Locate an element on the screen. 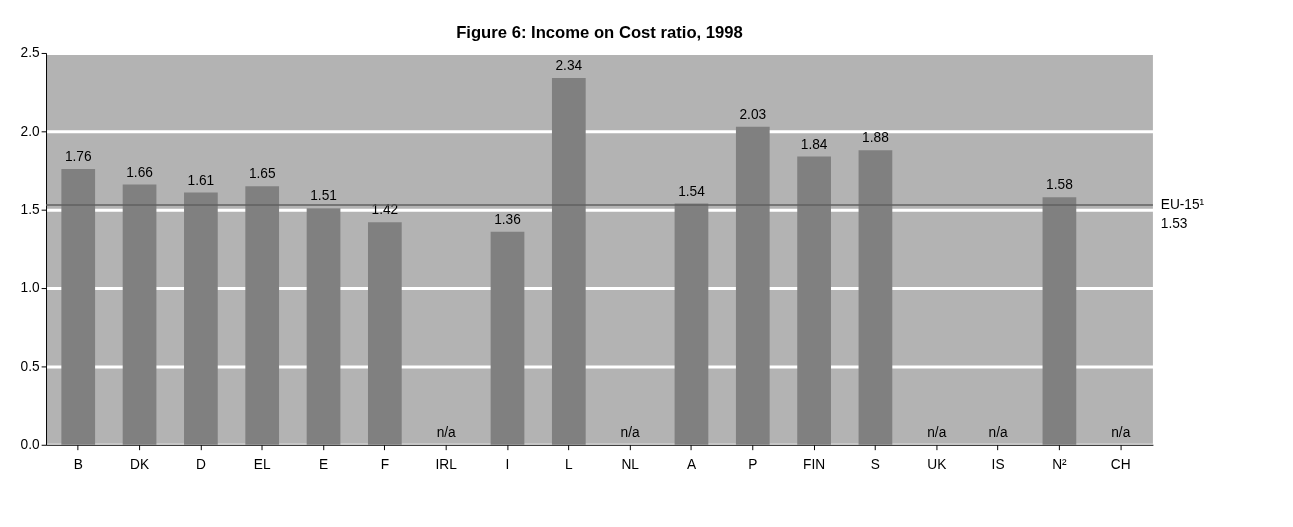  data-label: 1.51 is located at coordinates (323, 196).